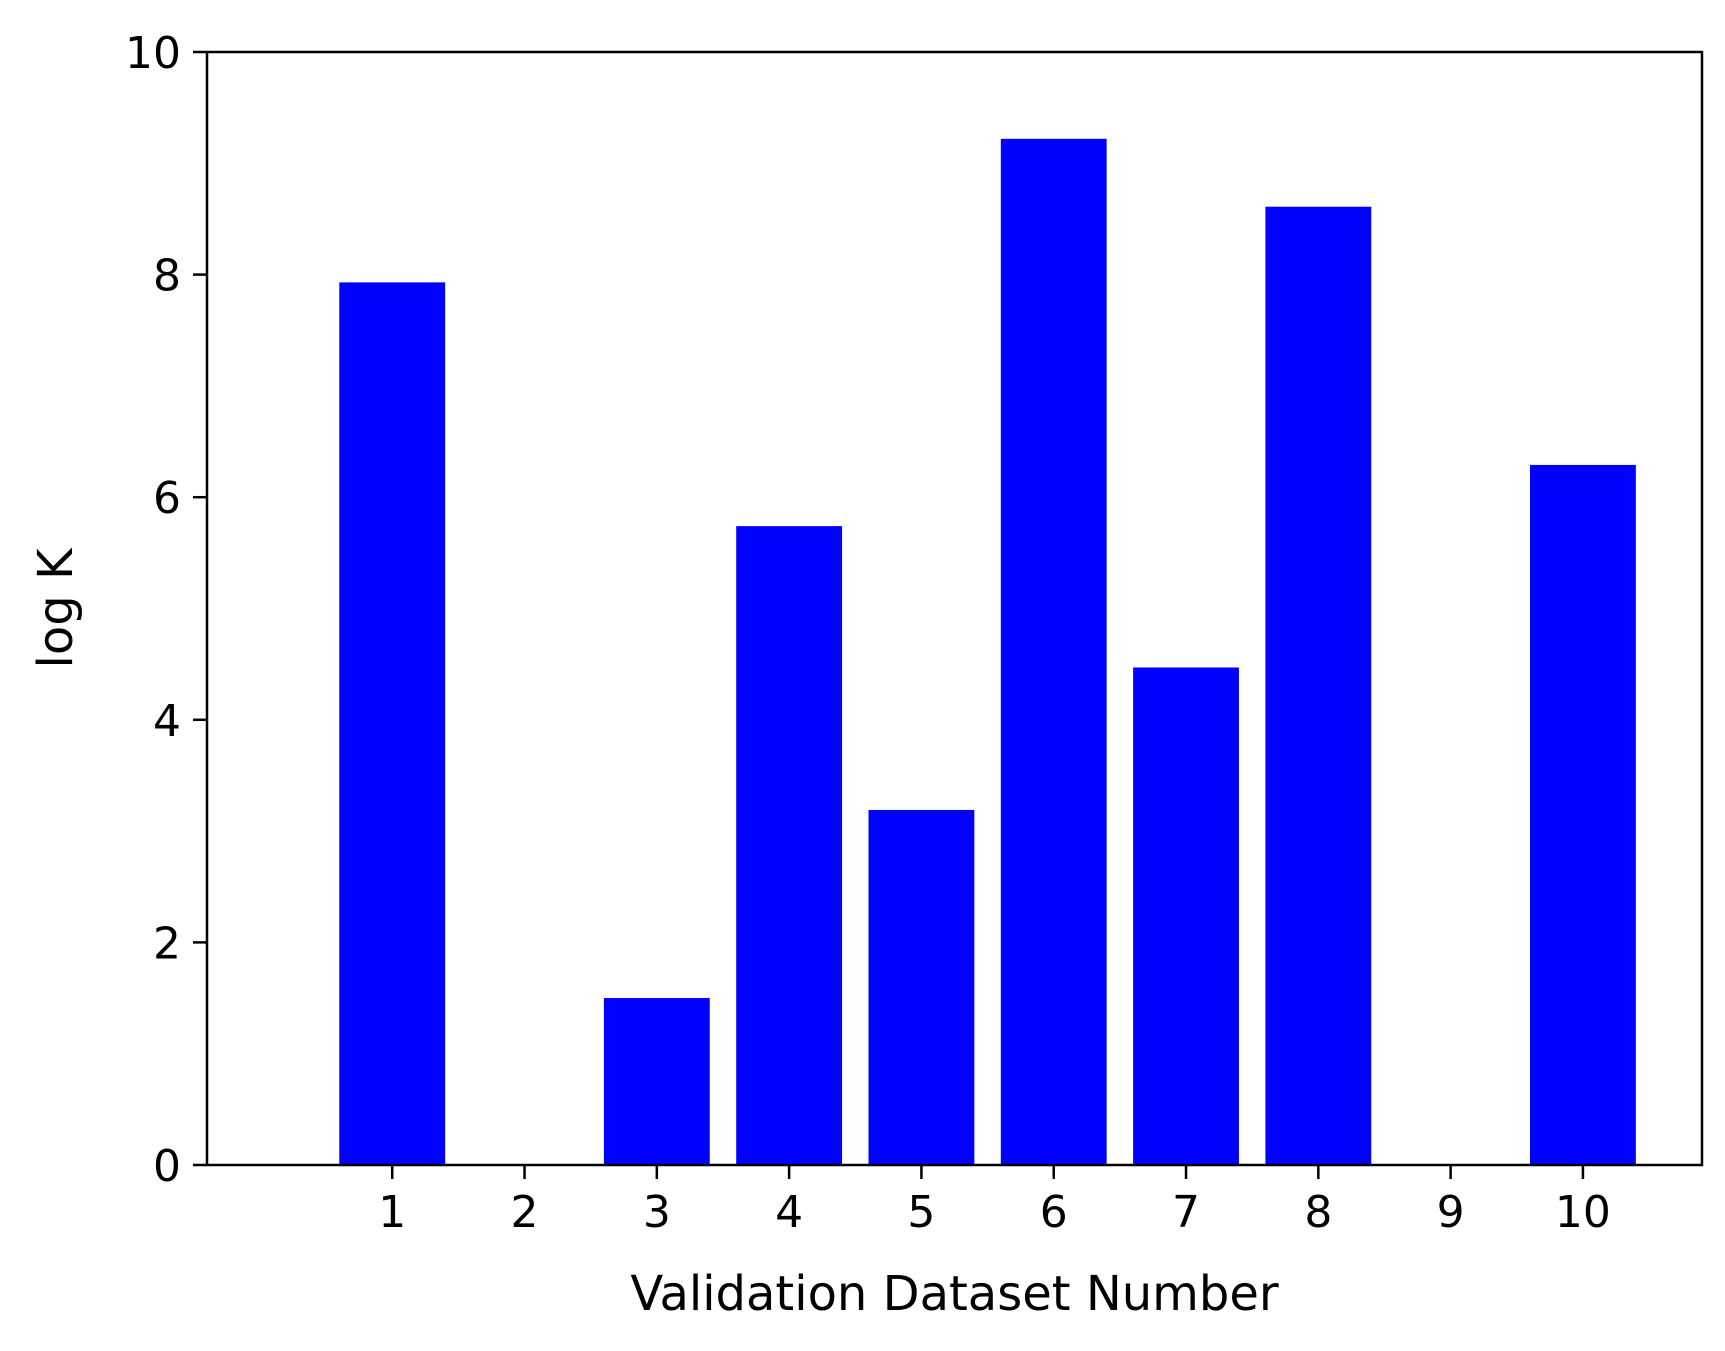 This screenshot has width=1725, height=1351. What do you see at coordinates (954, 1294) in the screenshot?
I see `x-axis-label: Validation Dataset Number` at bounding box center [954, 1294].